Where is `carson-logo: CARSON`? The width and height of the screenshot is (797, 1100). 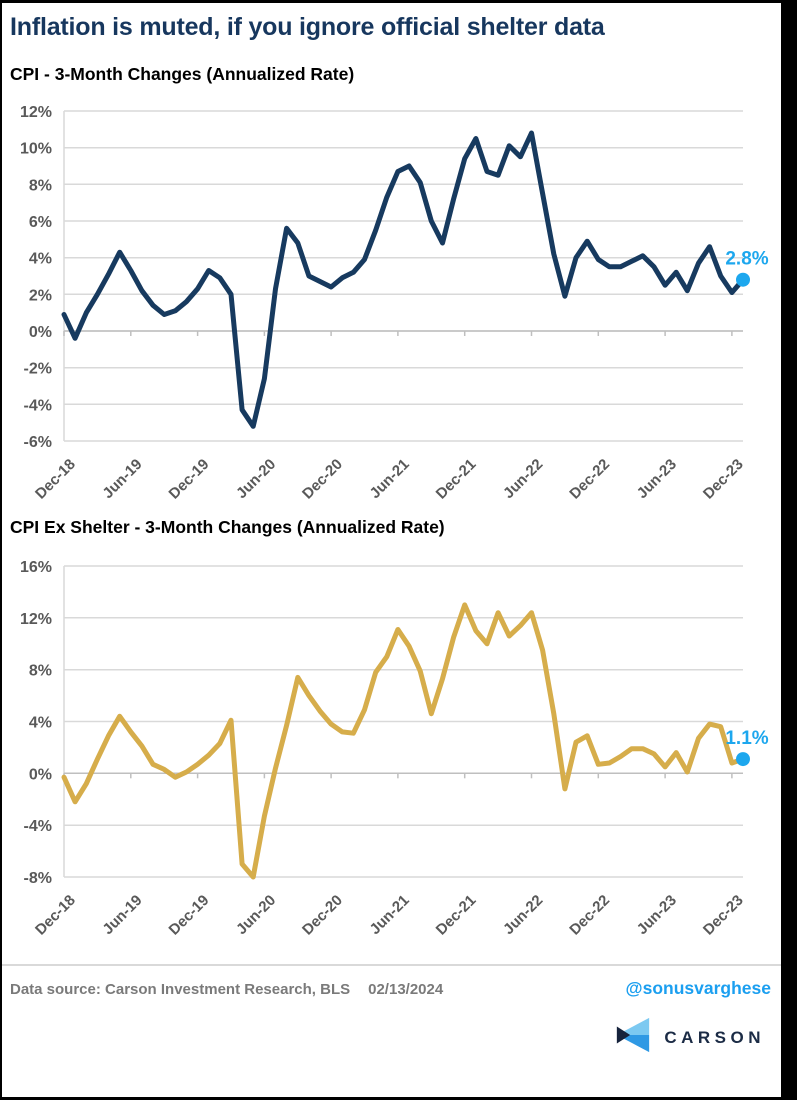 carson-logo: CARSON is located at coordinates (391, 1037).